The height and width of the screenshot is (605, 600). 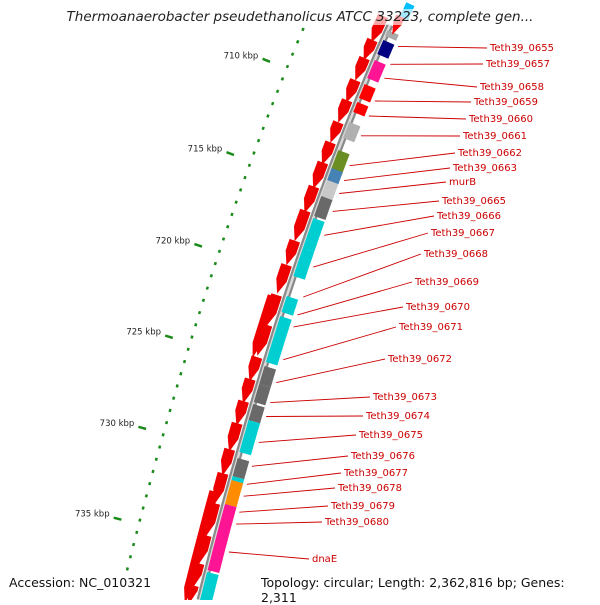 I want to click on gene-label-teth39-0666: Teth39_0666, so click(x=468, y=216).